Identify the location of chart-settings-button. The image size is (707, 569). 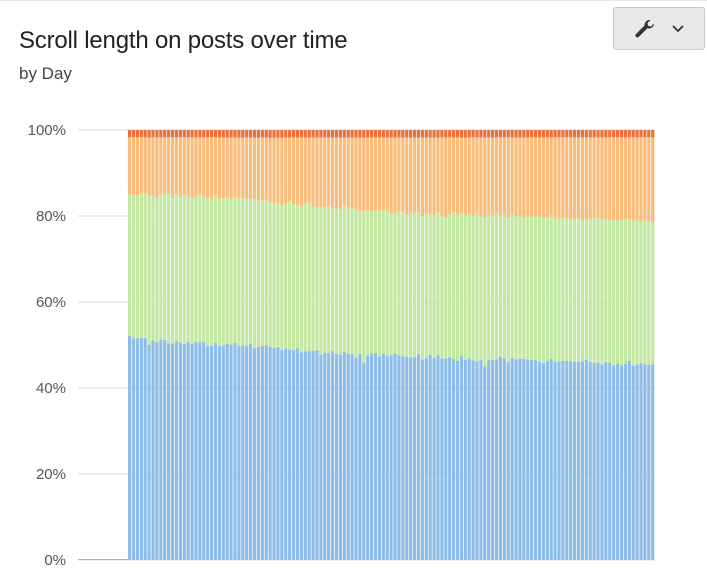
(659, 28).